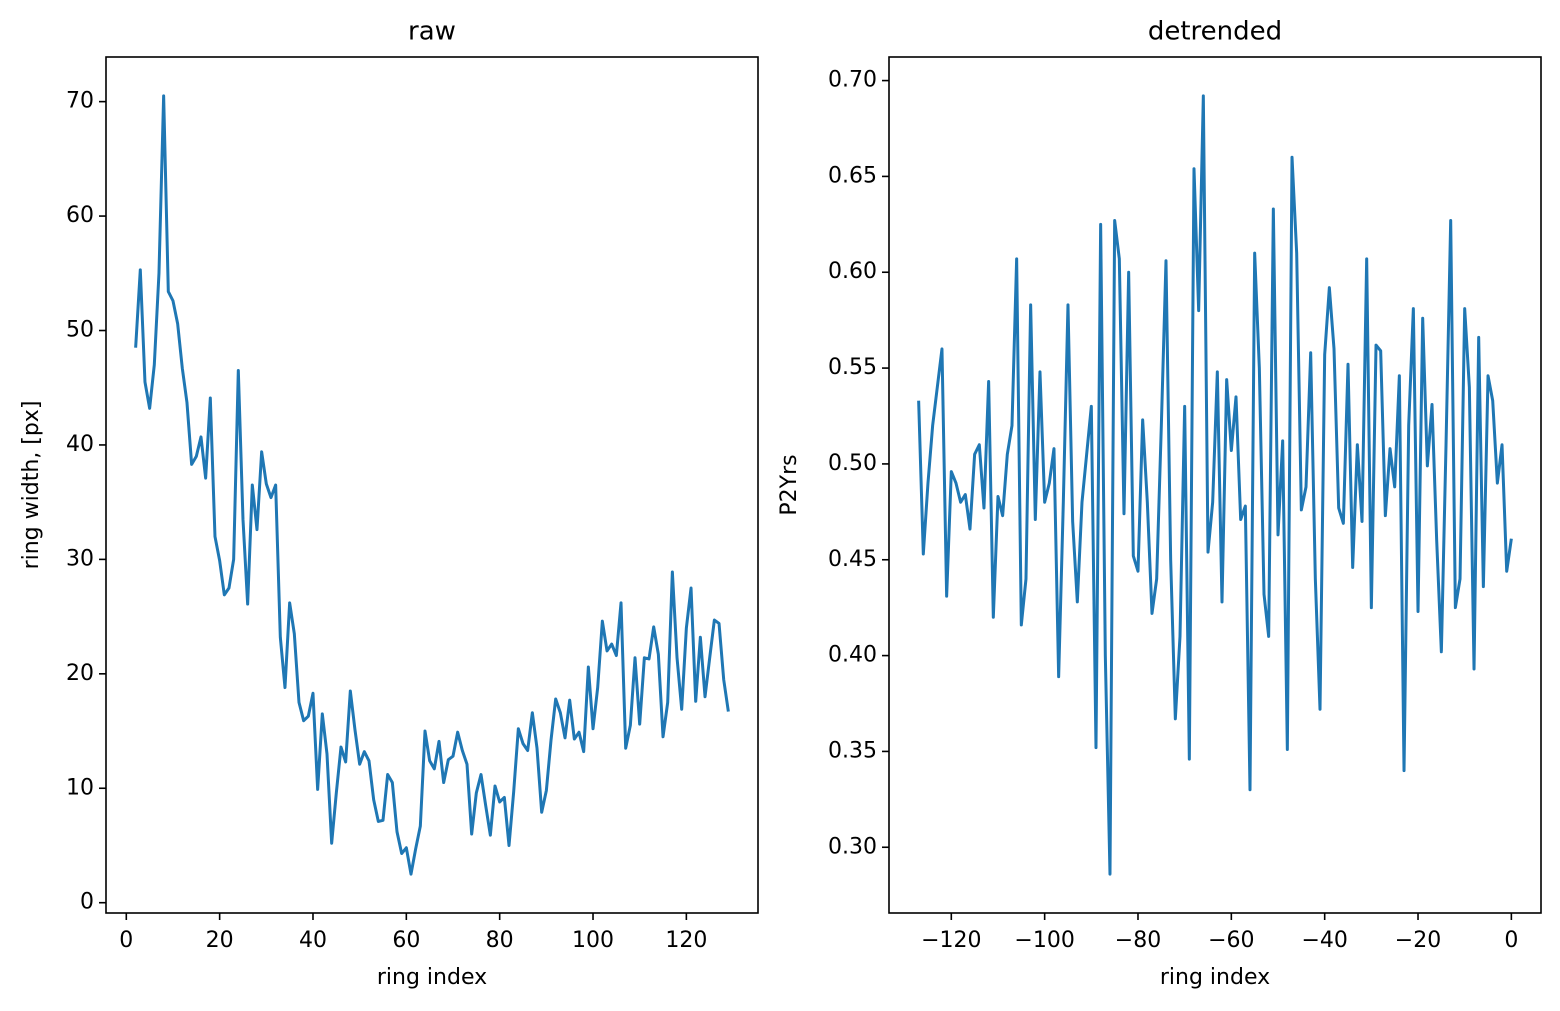  What do you see at coordinates (1231, 940) in the screenshot?
I see `x-tick-label: −60` at bounding box center [1231, 940].